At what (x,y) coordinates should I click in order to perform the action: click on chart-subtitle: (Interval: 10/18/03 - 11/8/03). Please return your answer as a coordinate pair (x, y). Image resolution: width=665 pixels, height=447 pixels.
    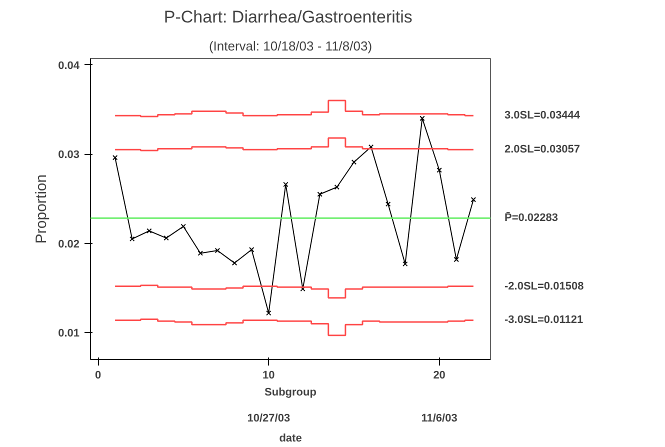
    Looking at the image, I should click on (290, 46).